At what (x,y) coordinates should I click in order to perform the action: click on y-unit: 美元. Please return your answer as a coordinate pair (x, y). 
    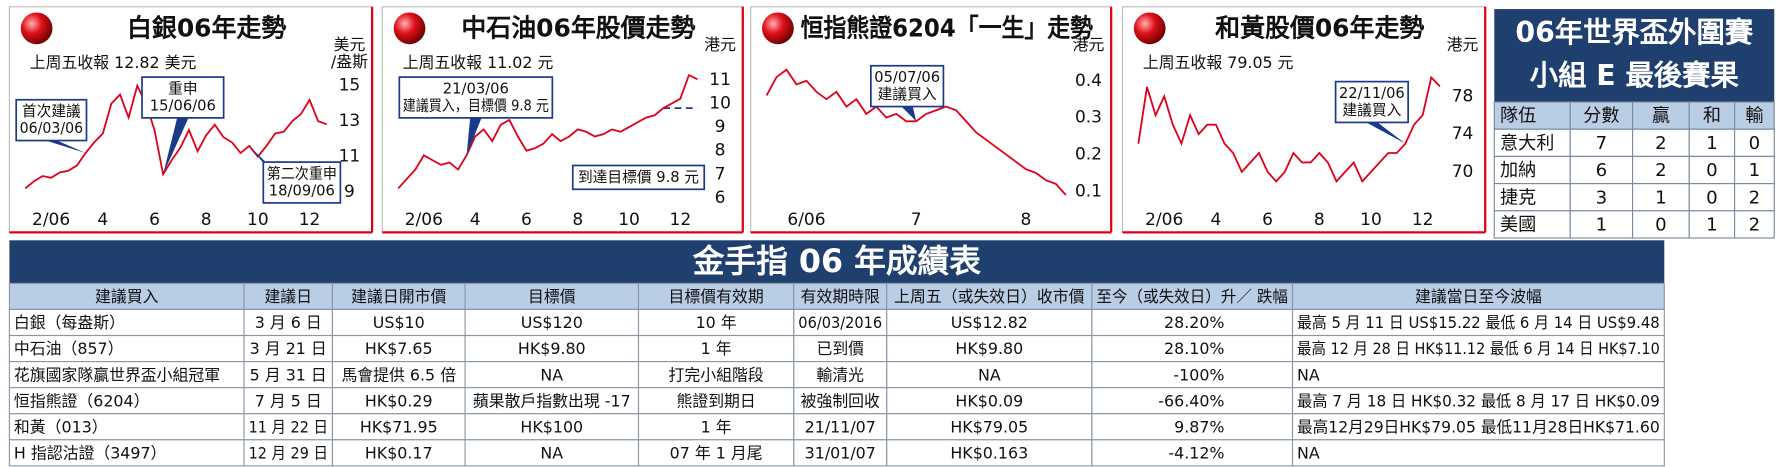
    Looking at the image, I should click on (350, 44).